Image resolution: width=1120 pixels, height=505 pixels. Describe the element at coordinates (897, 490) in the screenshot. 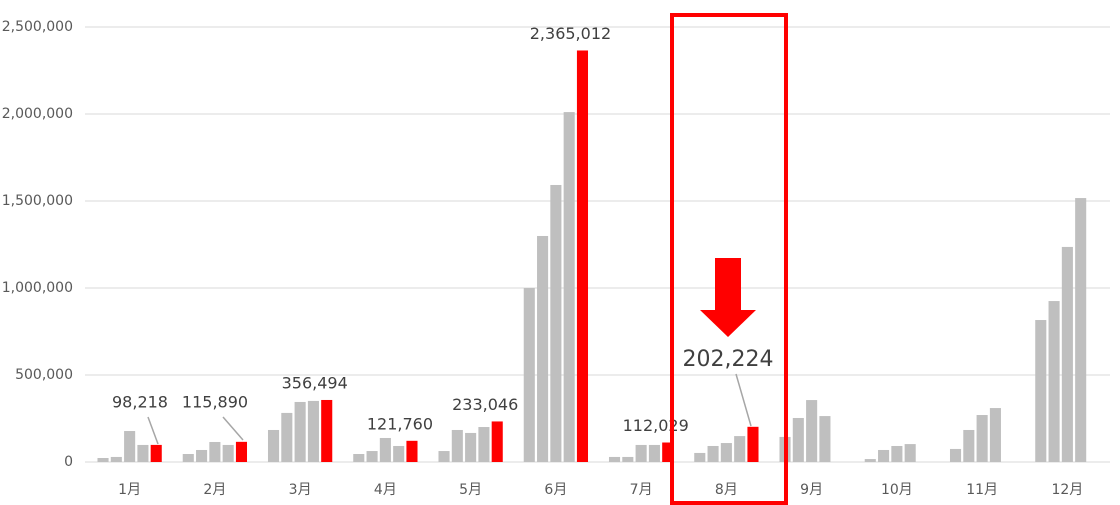

I see `x-tick-label: 10月` at that location.